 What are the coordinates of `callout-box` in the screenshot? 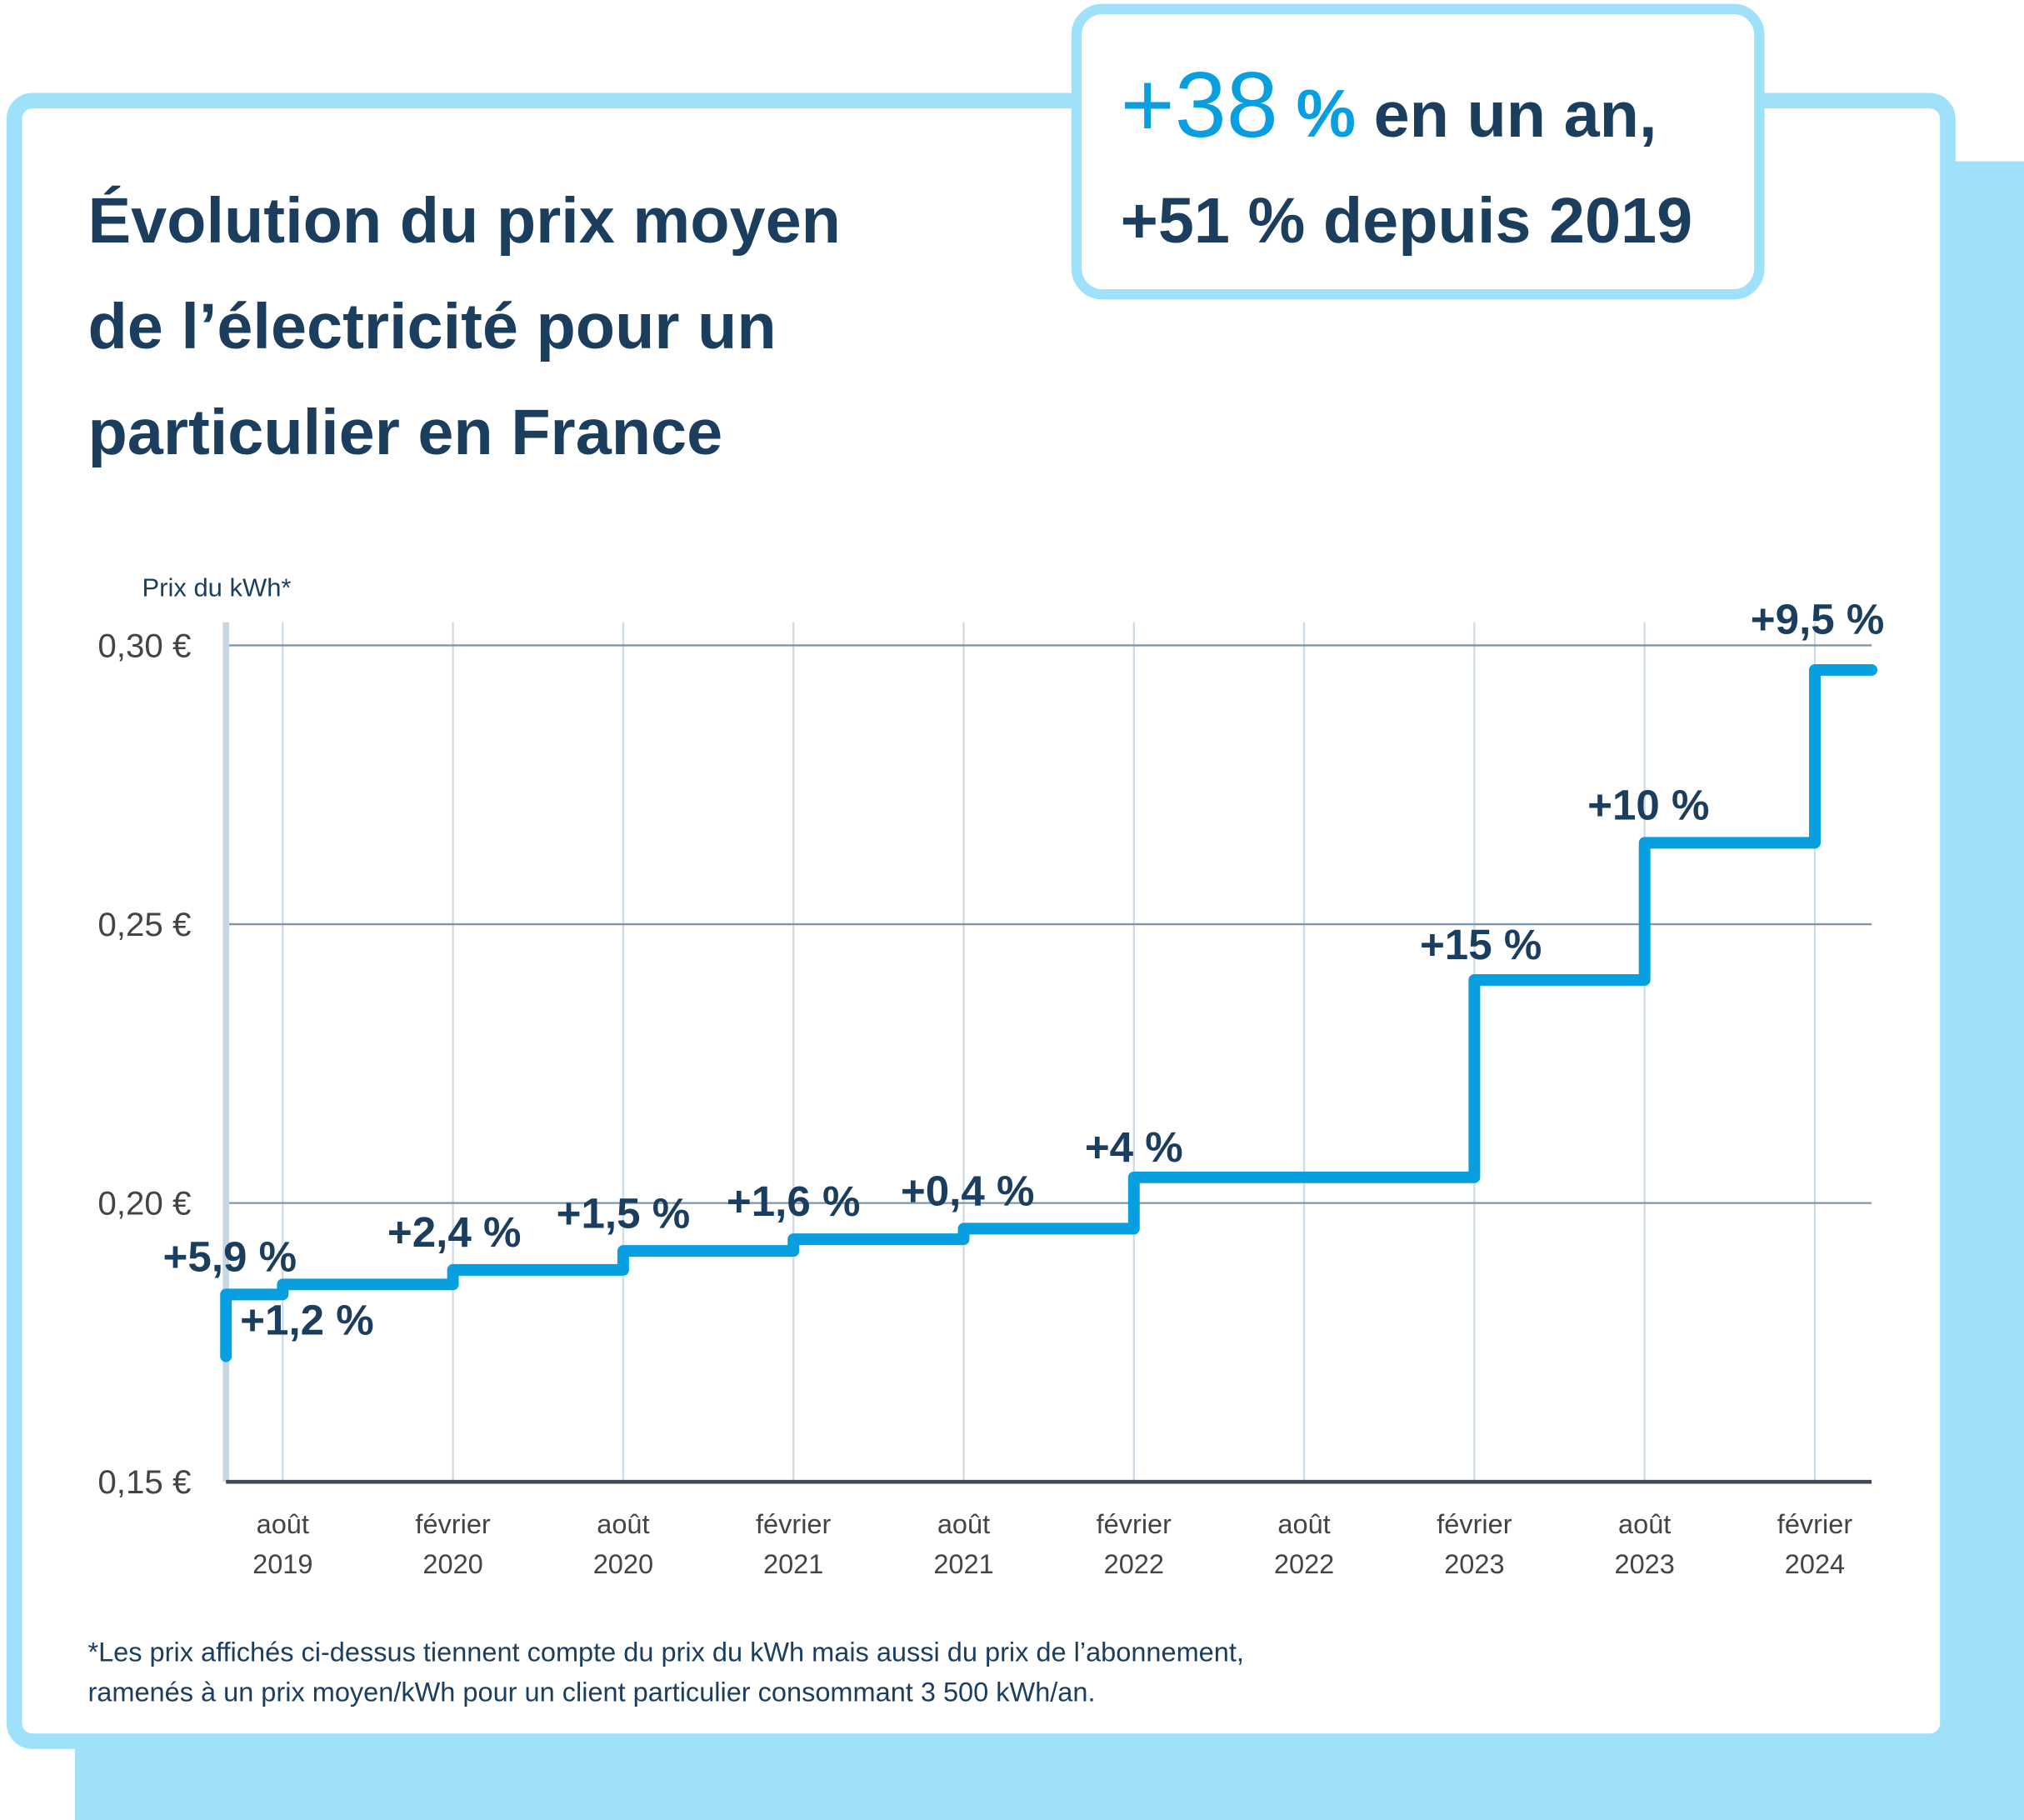 It's located at (1418, 151).